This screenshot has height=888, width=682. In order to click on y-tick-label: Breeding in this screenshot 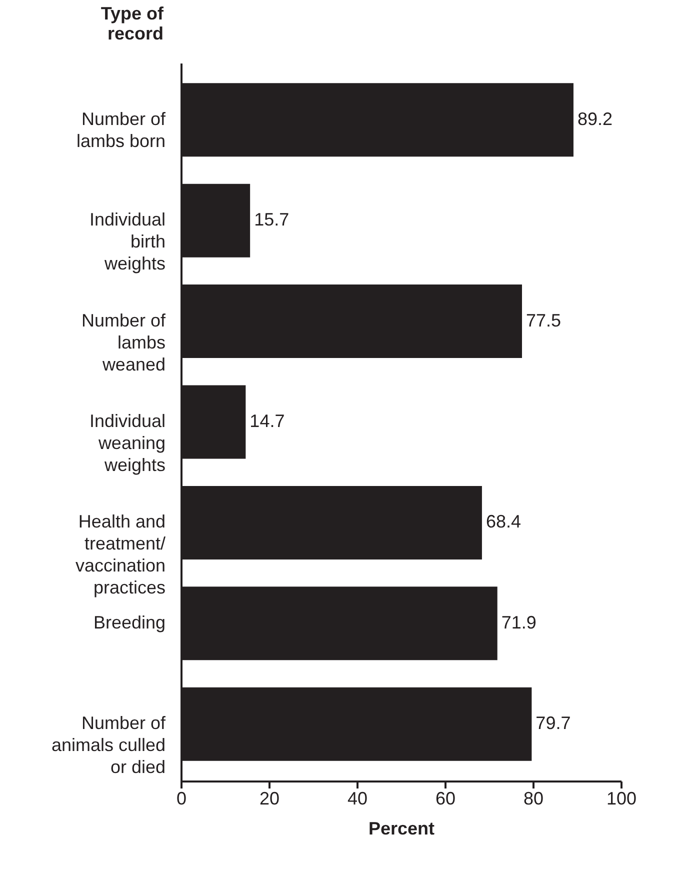, I will do `click(129, 622)`.